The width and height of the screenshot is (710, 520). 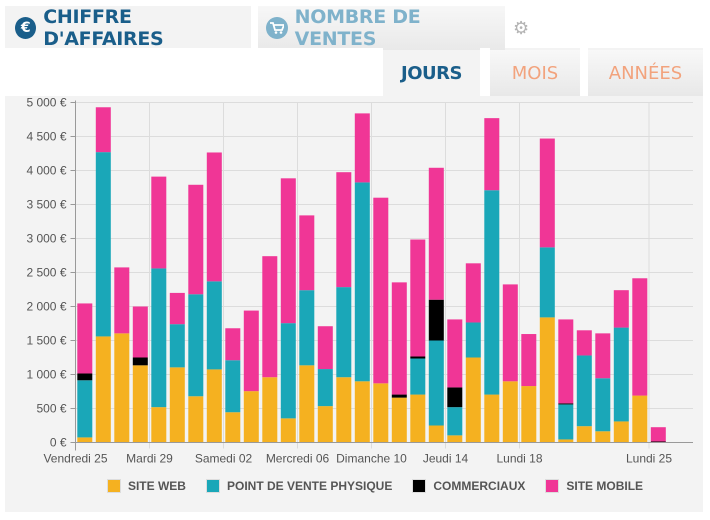 I want to click on gear-icon: ⚙, so click(x=521, y=28).